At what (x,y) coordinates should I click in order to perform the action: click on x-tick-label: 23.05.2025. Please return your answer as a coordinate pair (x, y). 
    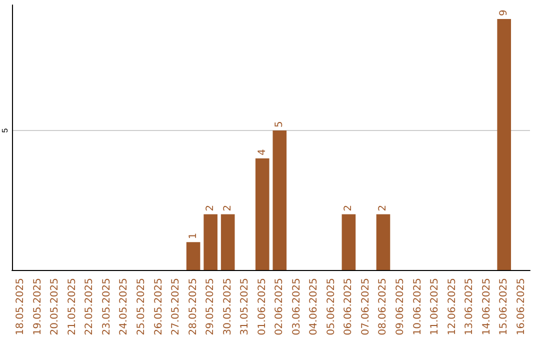
    Looking at the image, I should click on (106, 307).